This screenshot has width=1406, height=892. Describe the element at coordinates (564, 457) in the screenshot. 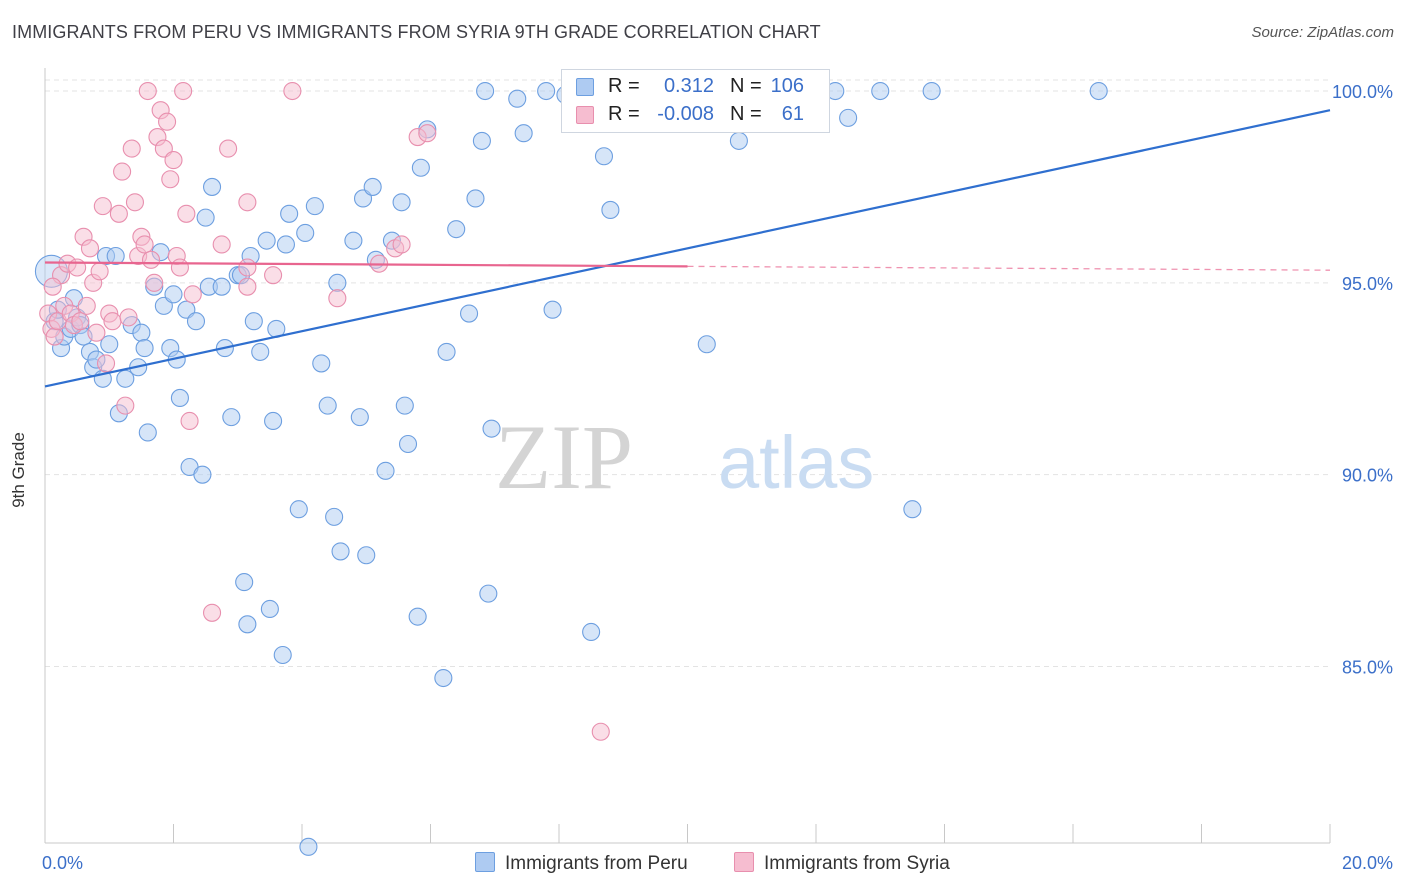

I see `watermark-zip: ZIP` at that location.